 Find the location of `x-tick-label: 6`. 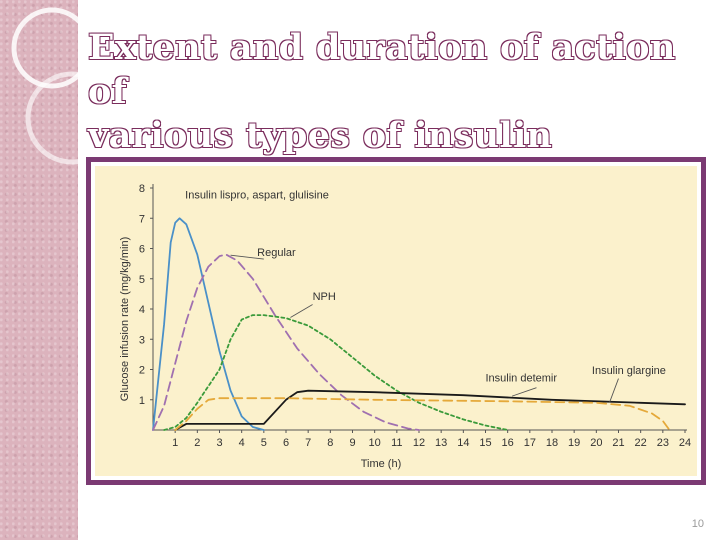

x-tick-label: 6 is located at coordinates (286, 443).